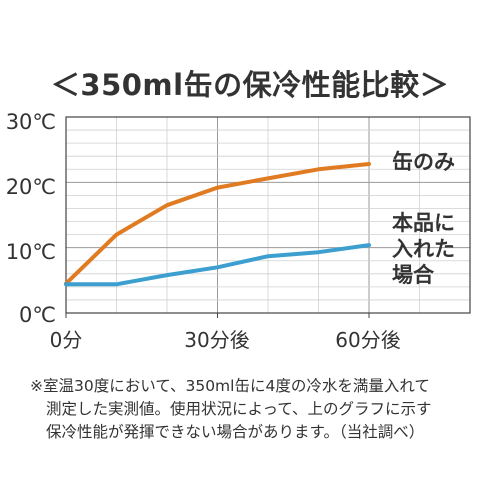  Describe the element at coordinates (66, 340) in the screenshot. I see `x-tick-label: 0分` at that location.